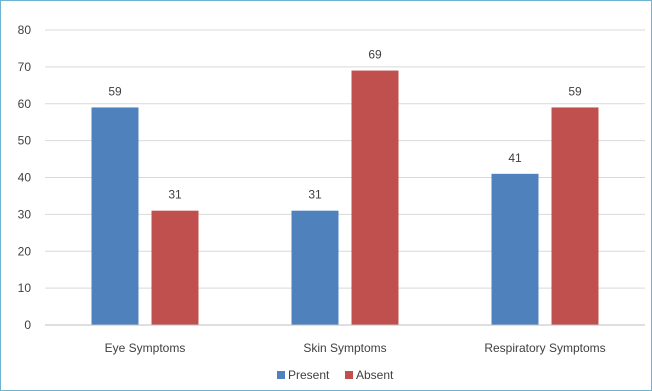  Describe the element at coordinates (27, 325) in the screenshot. I see `y-tick-label: 0` at that location.